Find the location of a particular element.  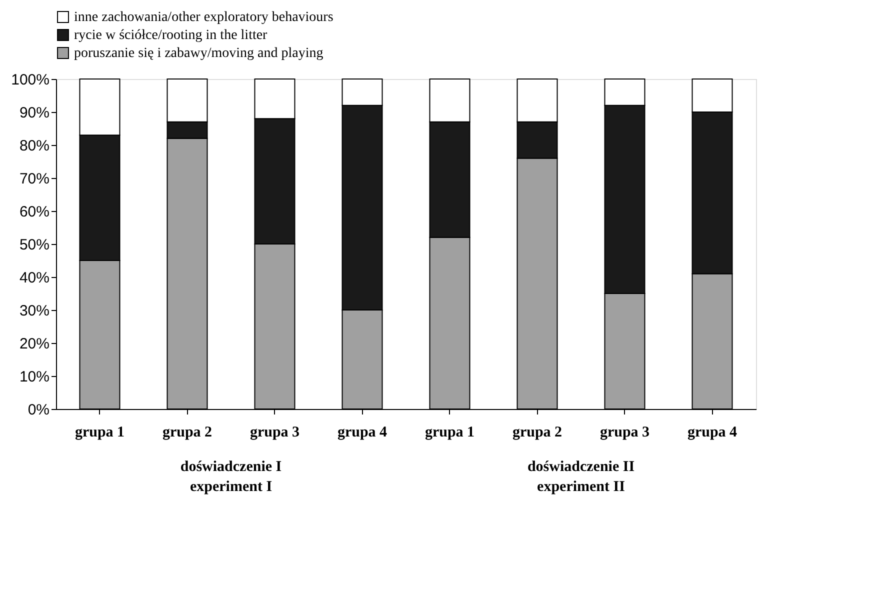

y-tick-label: 10% is located at coordinates (34, 377).